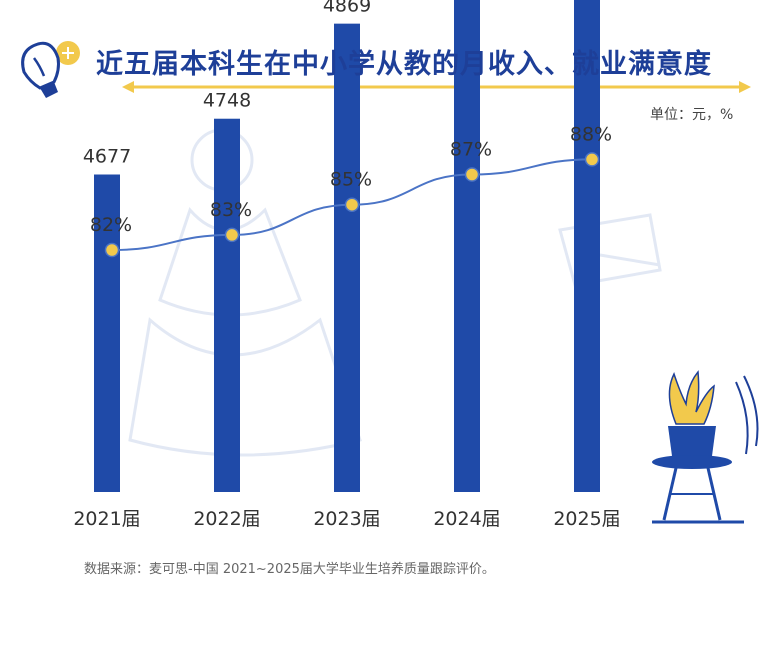  Describe the element at coordinates (227, 101) in the screenshot. I see `bar-value-label: 4748` at that location.